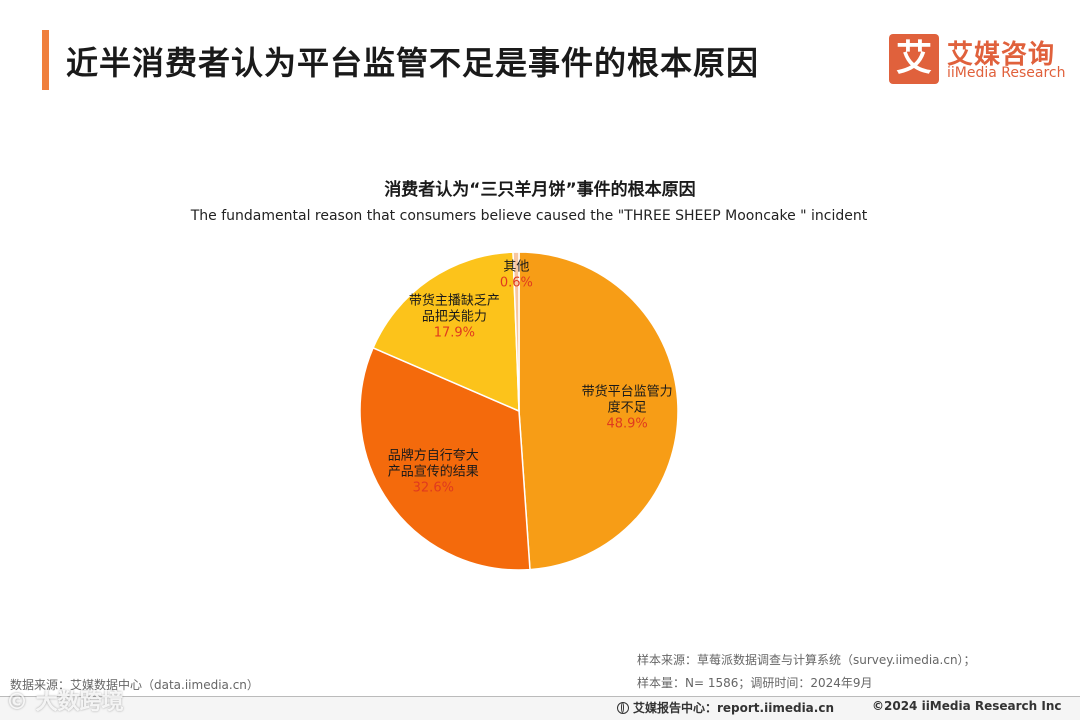 This screenshot has height=720, width=1080. I want to click on footer-divider, so click(540, 696).